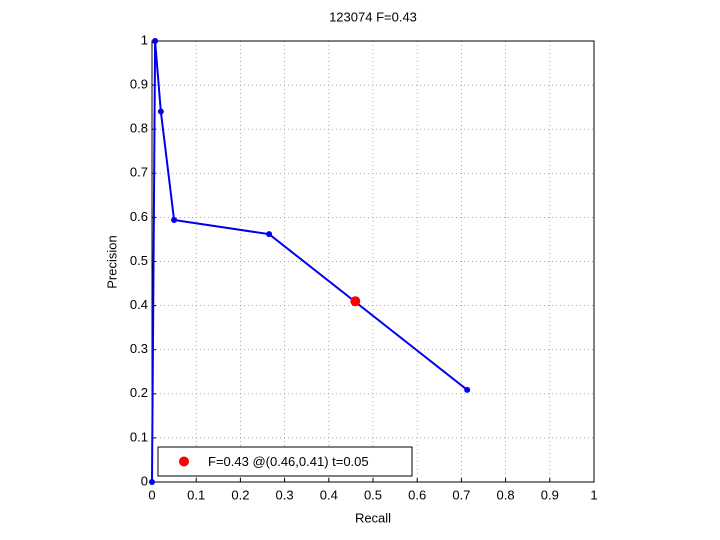 The image size is (720, 540). What do you see at coordinates (506, 494) in the screenshot?
I see `x-tick-label: 0.8` at bounding box center [506, 494].